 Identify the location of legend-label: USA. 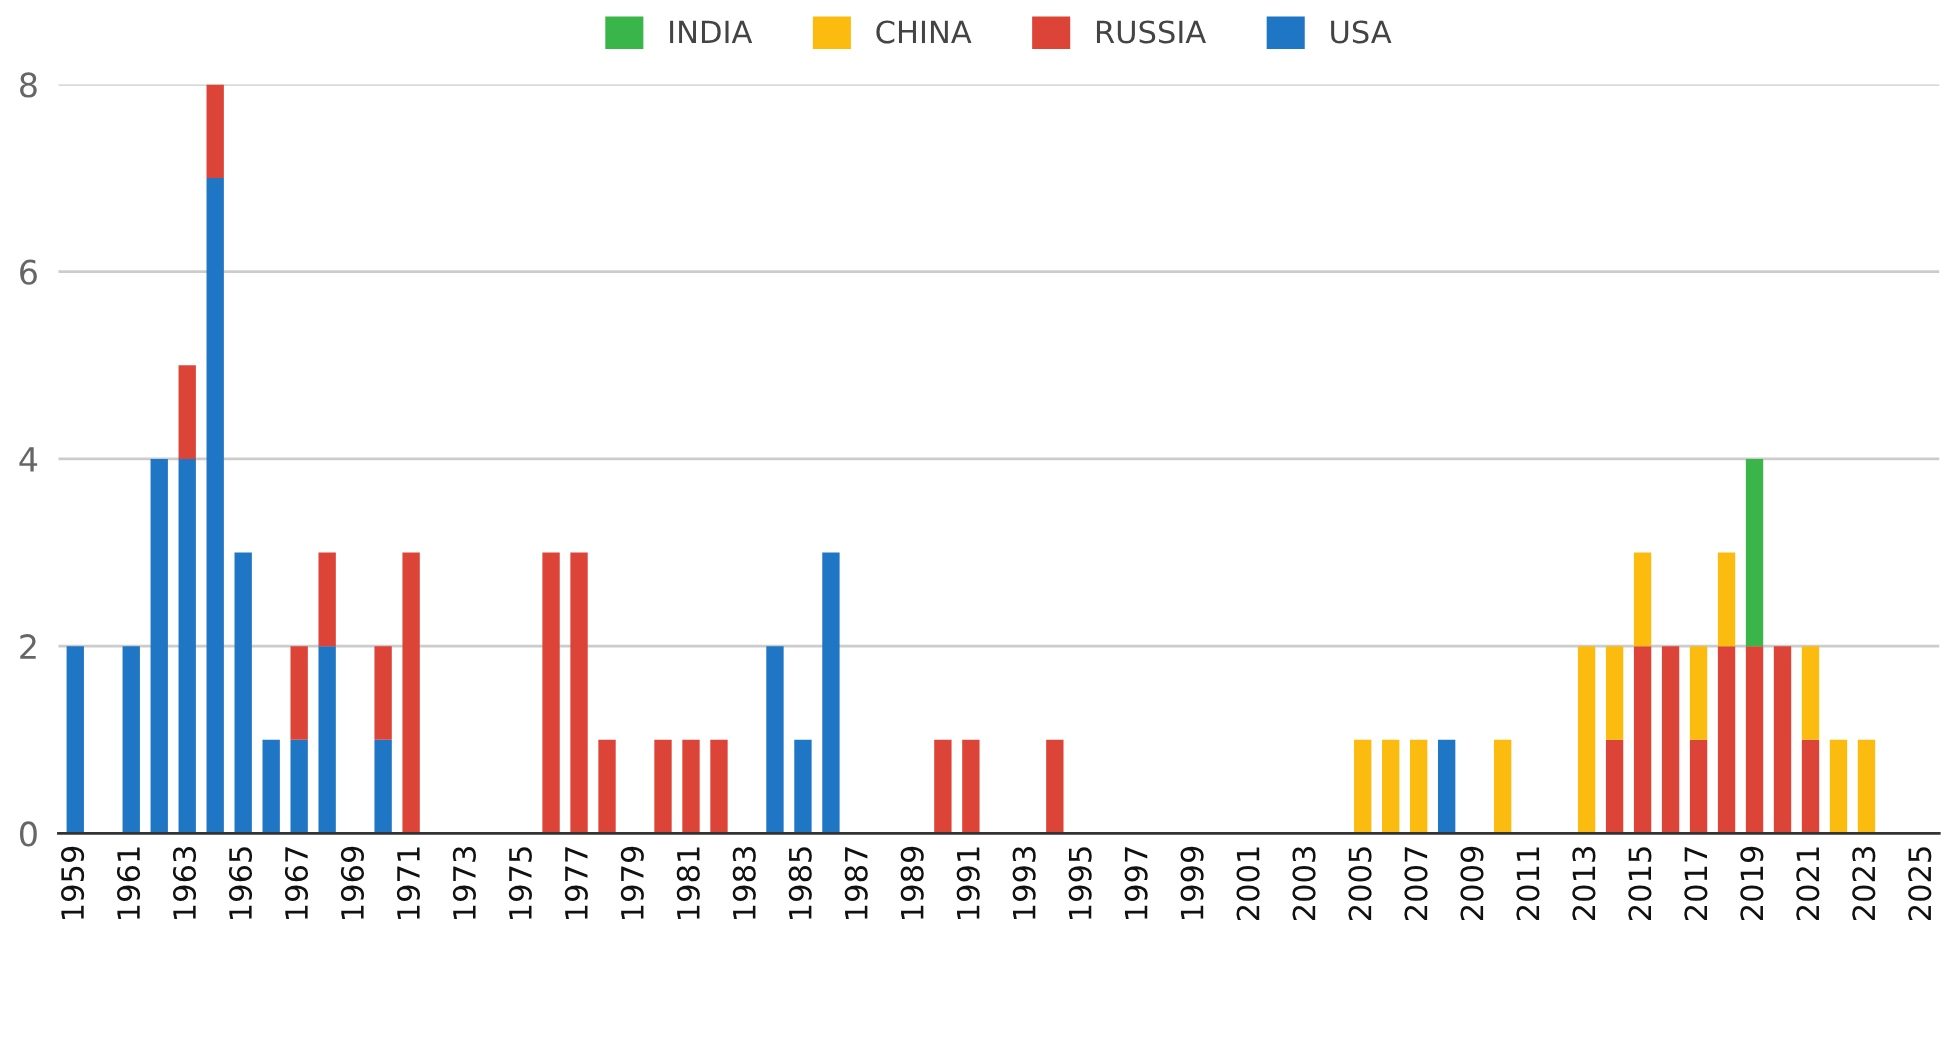
(1361, 32).